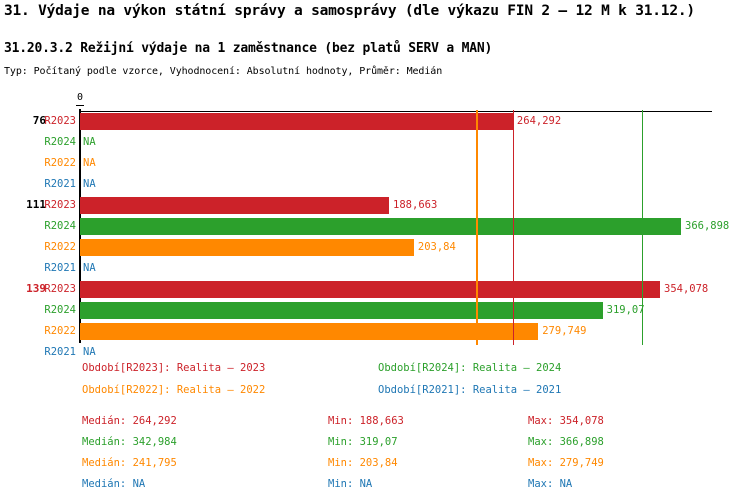 This screenshot has width=750, height=498. What do you see at coordinates (539, 121) in the screenshot?
I see `bar-value-label: 264,292` at bounding box center [539, 121].